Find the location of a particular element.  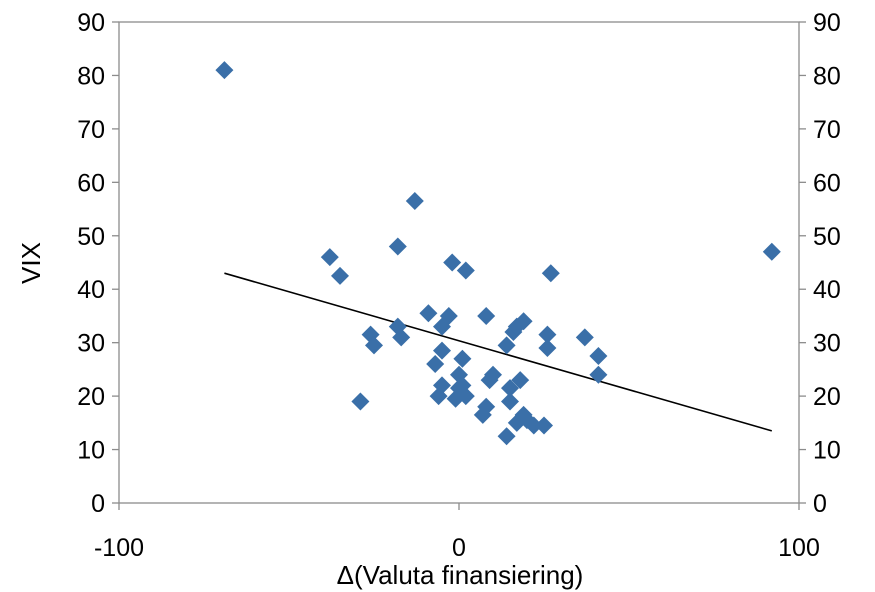

right-y-tick-label: 80 is located at coordinates (827, 76).